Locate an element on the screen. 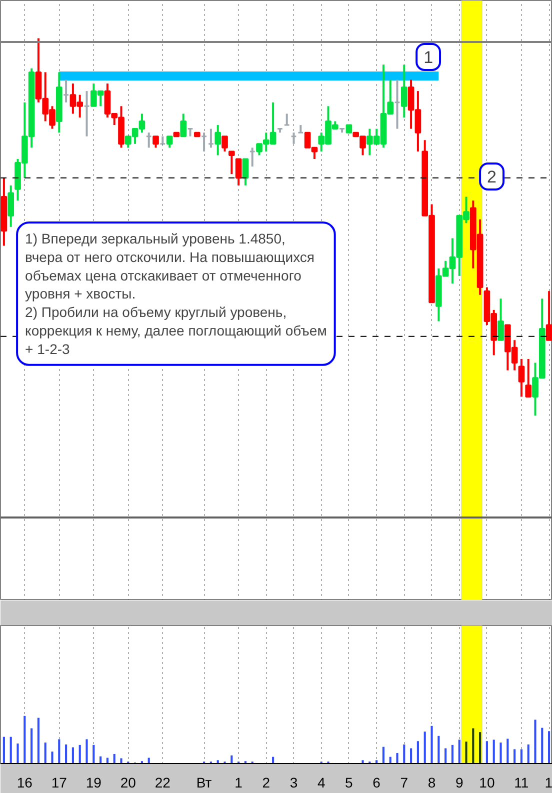 The height and width of the screenshot is (793, 552). x-tick-label: 17 is located at coordinates (59, 782).